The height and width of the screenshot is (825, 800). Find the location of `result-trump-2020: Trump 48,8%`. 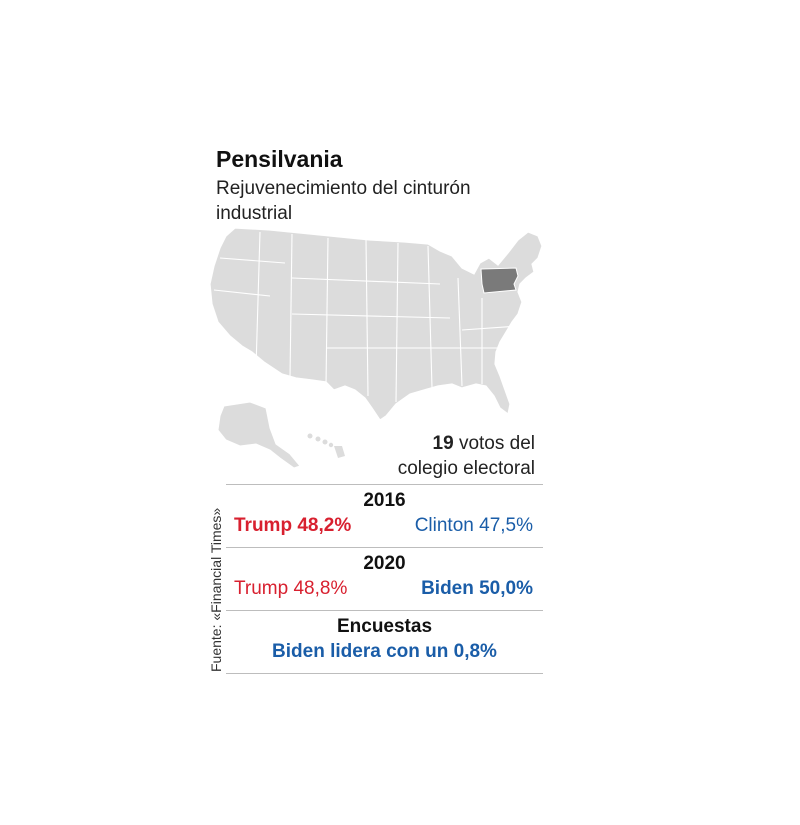

result-trump-2020: Trump 48,8% is located at coordinates (291, 588).